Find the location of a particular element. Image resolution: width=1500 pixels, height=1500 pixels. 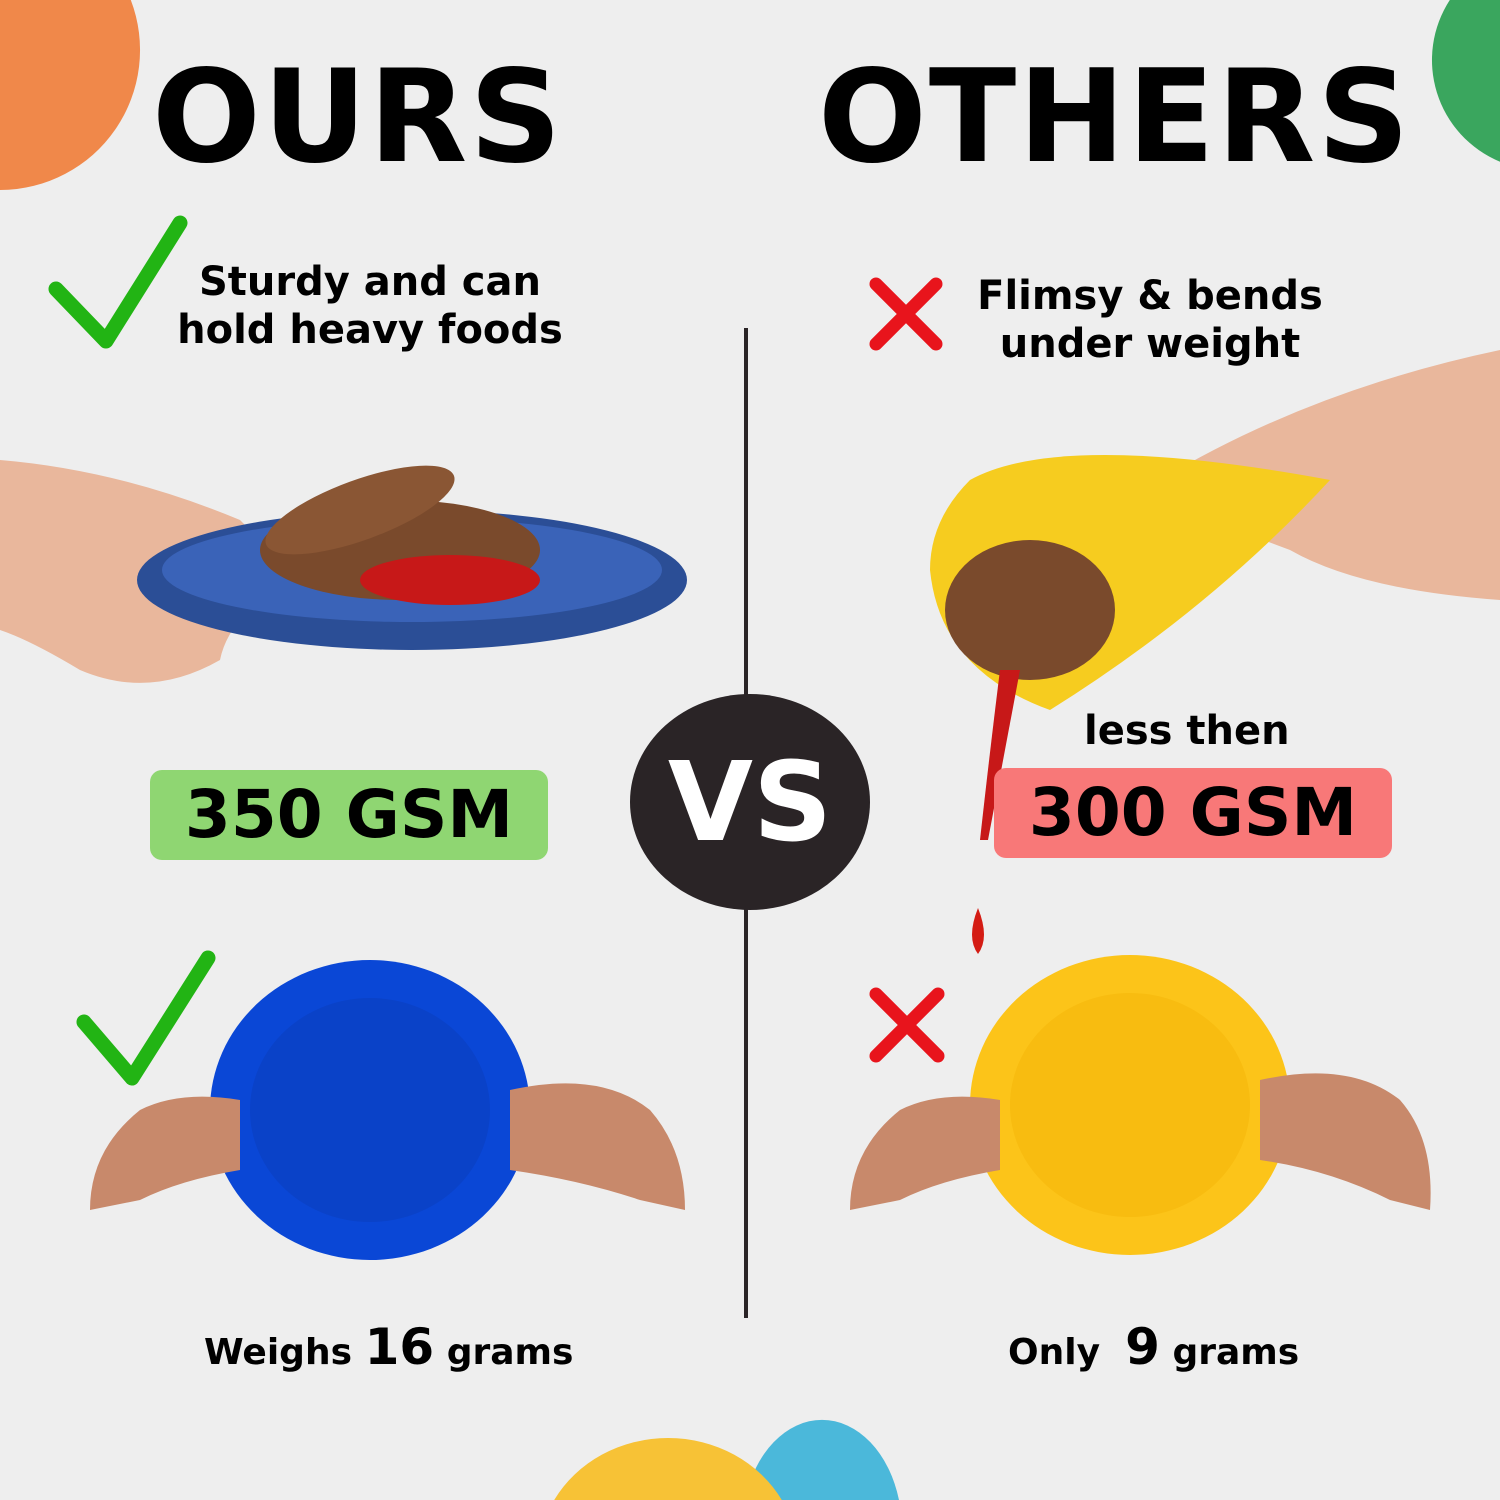

others-weight-unit: grams is located at coordinates (1236, 1352).